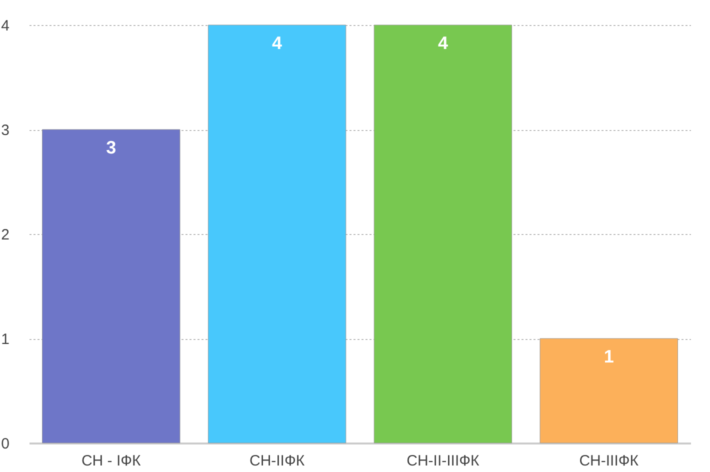  Describe the element at coordinates (5, 130) in the screenshot. I see `y-tick-label: 3` at that location.